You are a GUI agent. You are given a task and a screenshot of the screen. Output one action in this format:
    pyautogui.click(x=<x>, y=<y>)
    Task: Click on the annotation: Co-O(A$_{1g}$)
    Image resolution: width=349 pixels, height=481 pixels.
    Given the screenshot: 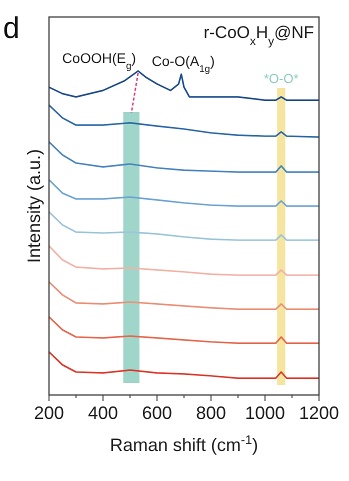 What is the action you would take?
    pyautogui.click(x=183, y=64)
    